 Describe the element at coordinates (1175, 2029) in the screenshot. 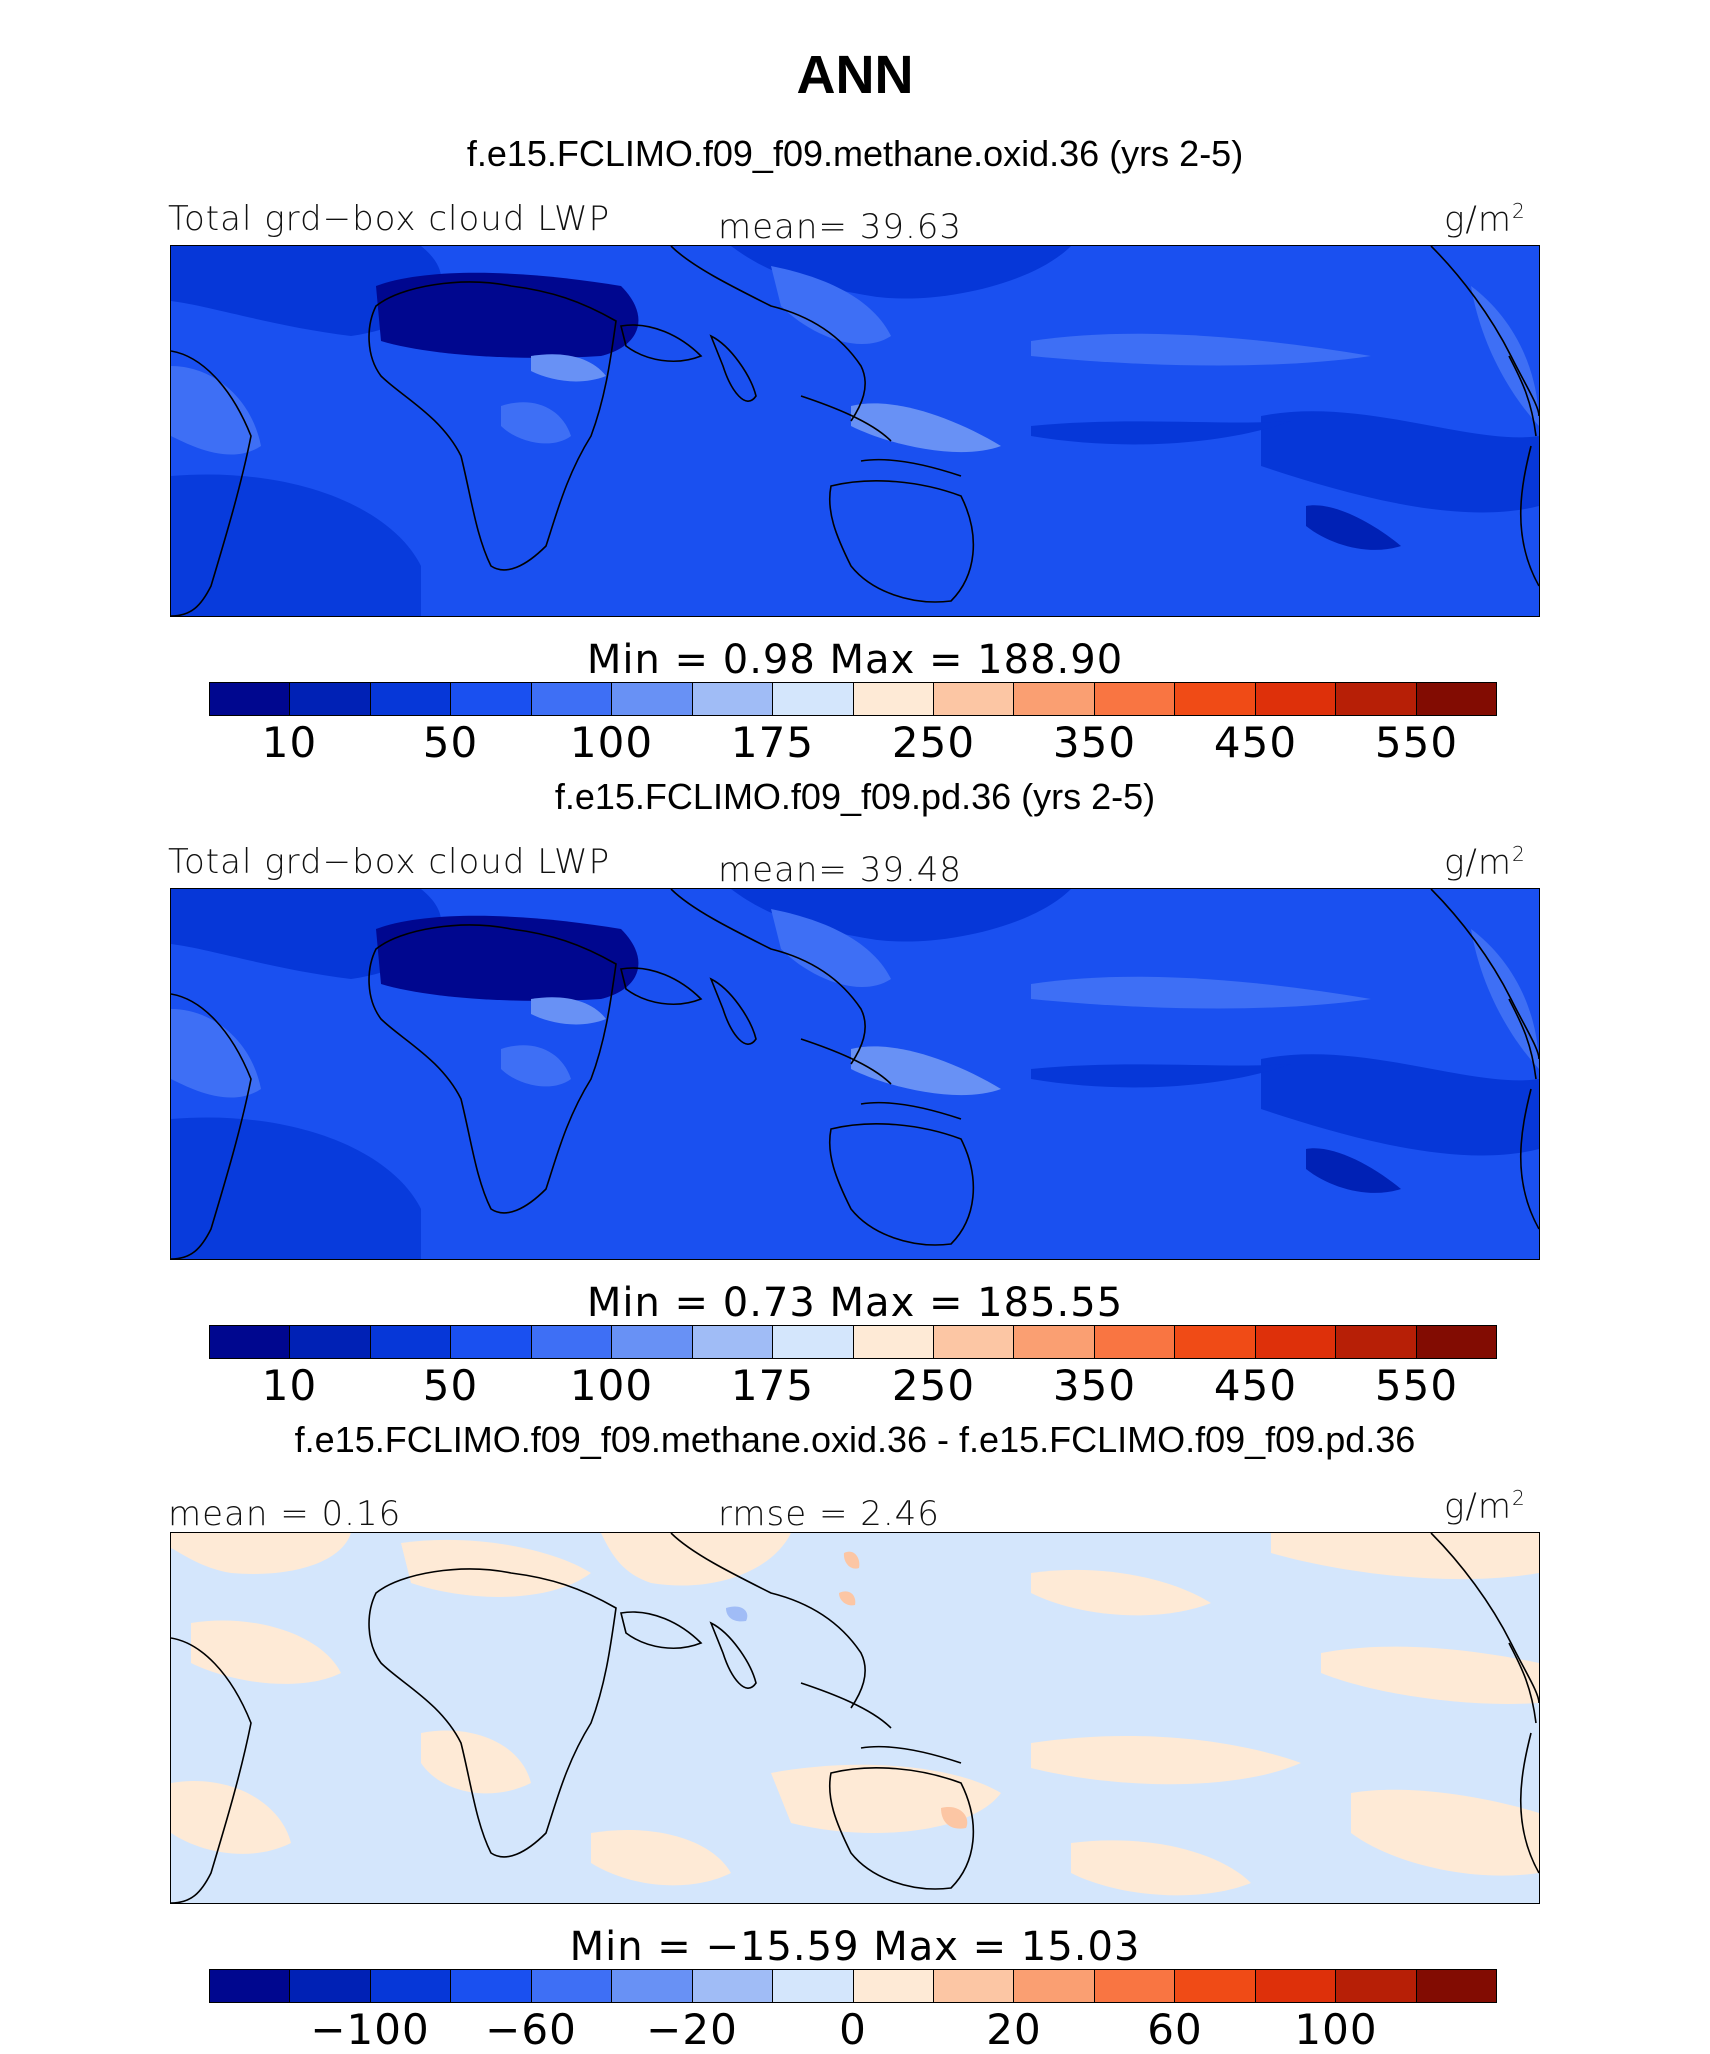

I see `colorbar-tick-label: 60` at that location.